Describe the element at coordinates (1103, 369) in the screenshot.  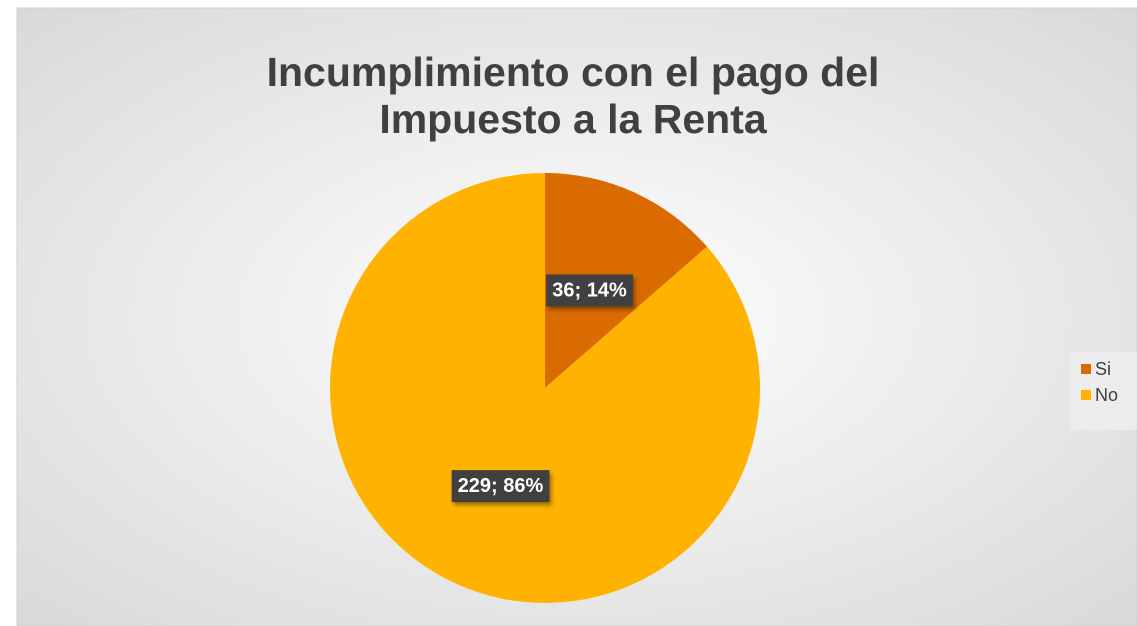
I see `legend-label: Si` at that location.